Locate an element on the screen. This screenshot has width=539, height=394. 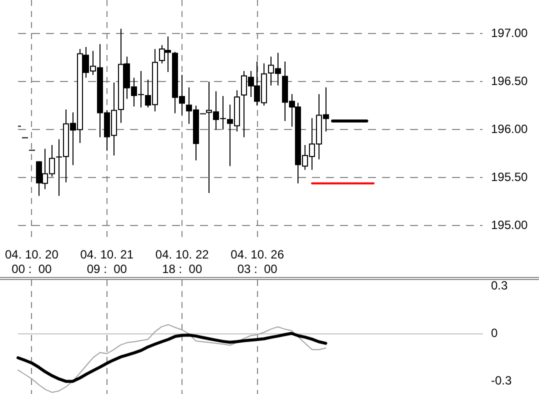
y-tick-label: 0.3 is located at coordinates (499, 285).